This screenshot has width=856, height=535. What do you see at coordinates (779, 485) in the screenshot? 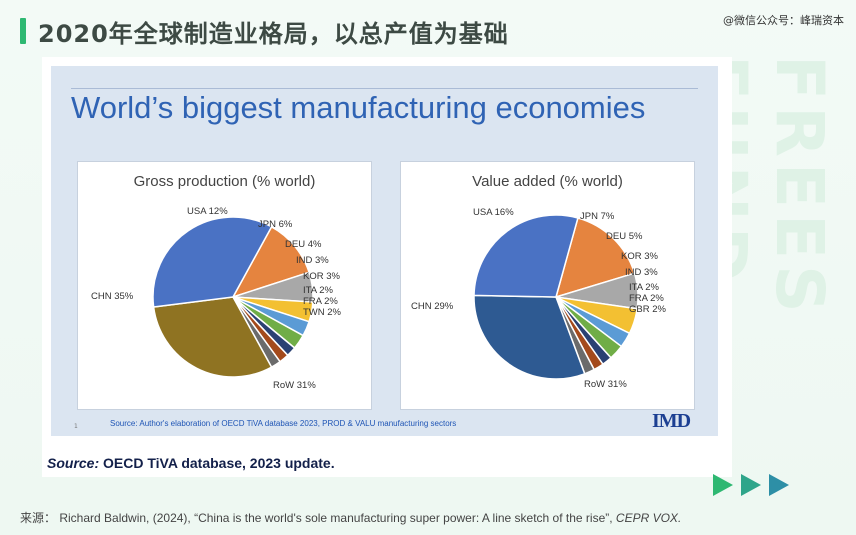
I see `arrow-3-icon` at bounding box center [779, 485].